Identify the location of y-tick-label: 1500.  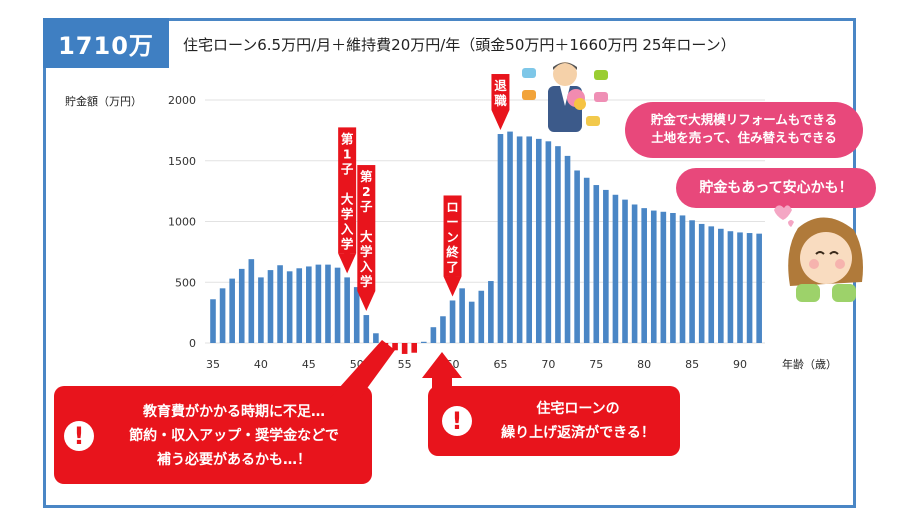
(182, 161).